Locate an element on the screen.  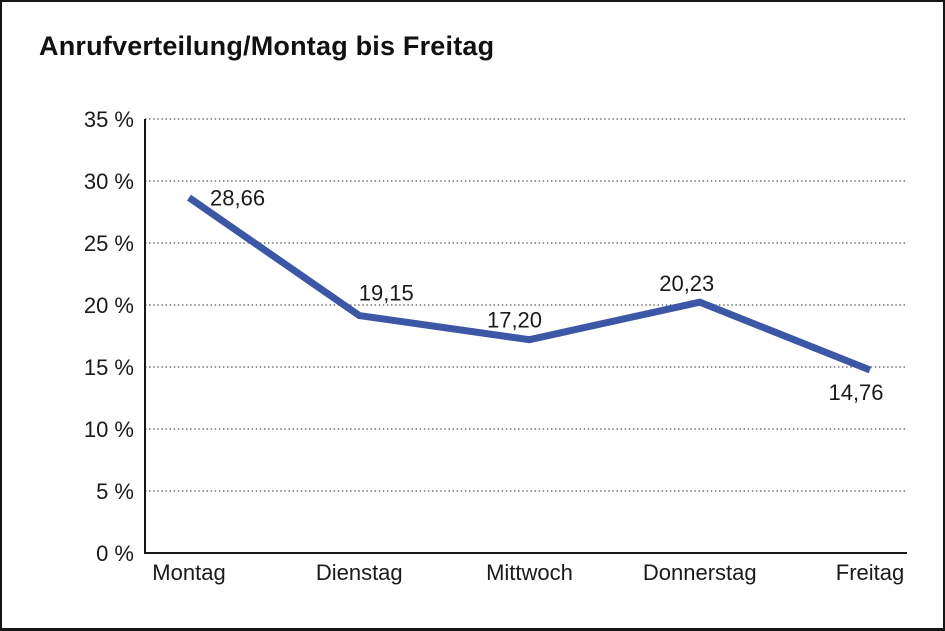
data-label: 28,66 is located at coordinates (237, 198).